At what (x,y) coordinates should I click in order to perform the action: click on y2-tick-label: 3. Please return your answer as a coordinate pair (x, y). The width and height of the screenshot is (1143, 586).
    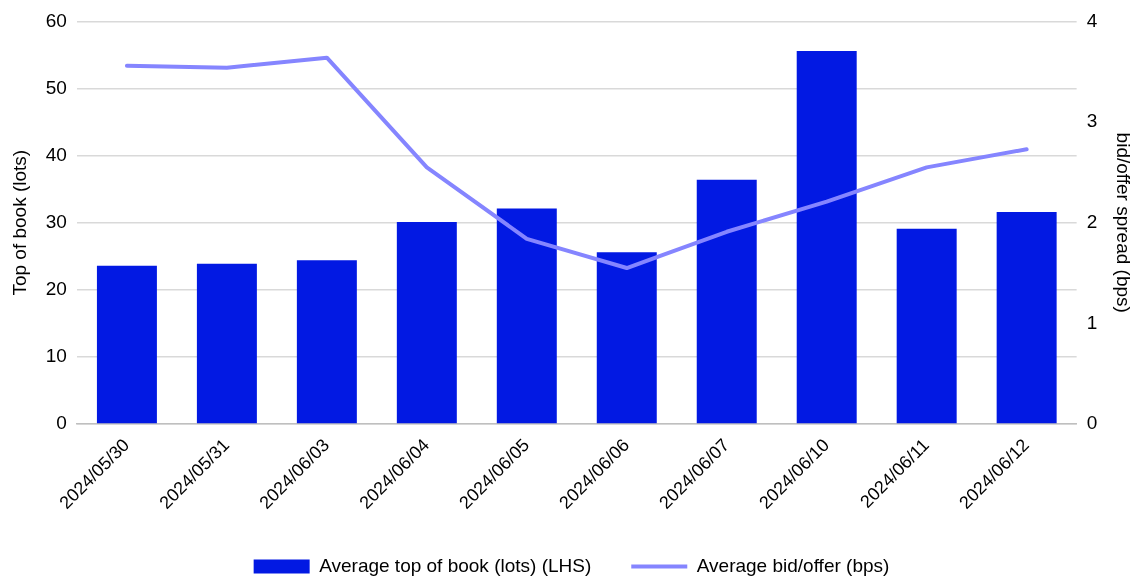
    Looking at the image, I should click on (1092, 121).